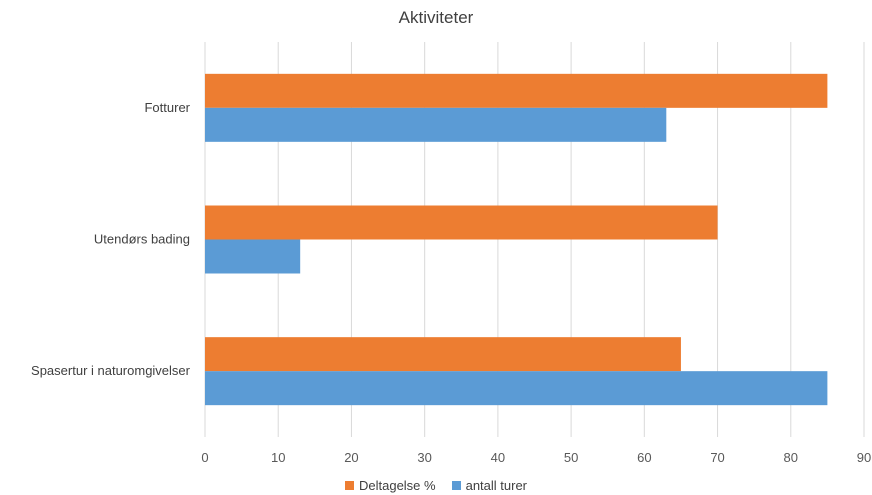 The width and height of the screenshot is (872, 495). I want to click on chart-title: Aktiviteter, so click(436, 17).